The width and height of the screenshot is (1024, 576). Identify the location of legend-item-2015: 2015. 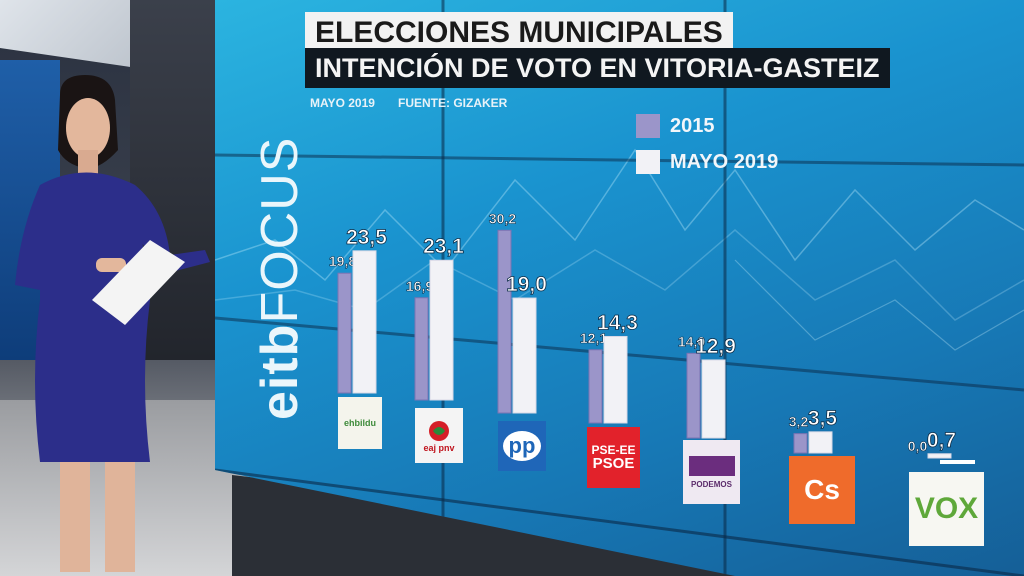
(675, 126).